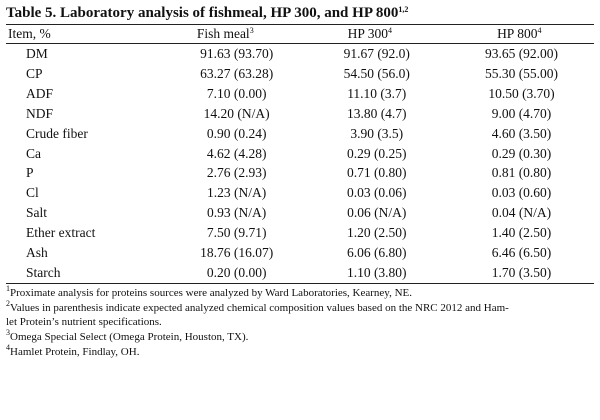 This screenshot has width=600, height=420. Describe the element at coordinates (30, 173) in the screenshot. I see `cell-item: P` at that location.